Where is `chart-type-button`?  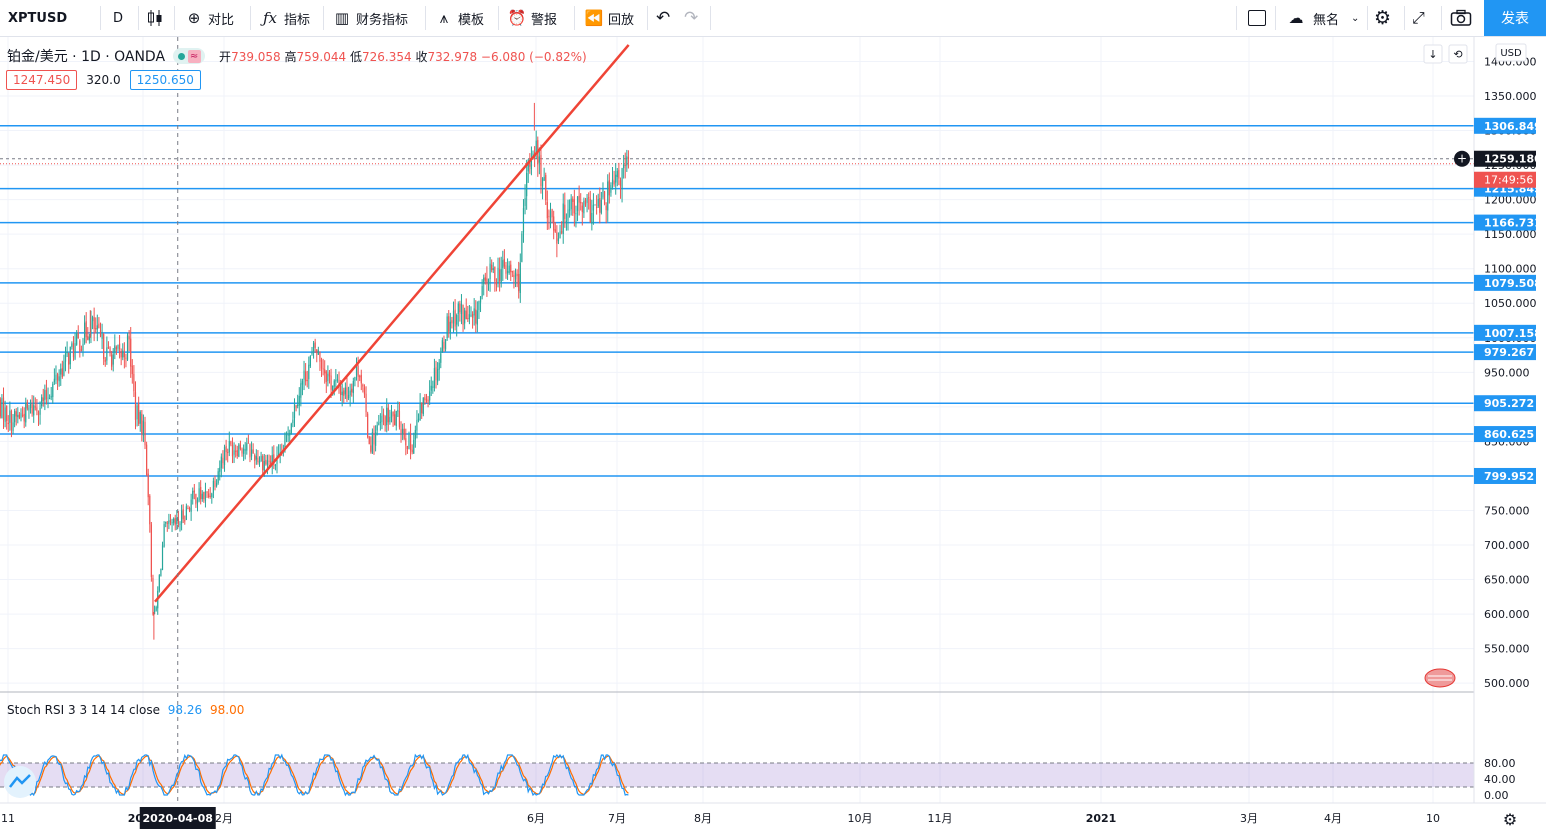
chart-type-button is located at coordinates (155, 18).